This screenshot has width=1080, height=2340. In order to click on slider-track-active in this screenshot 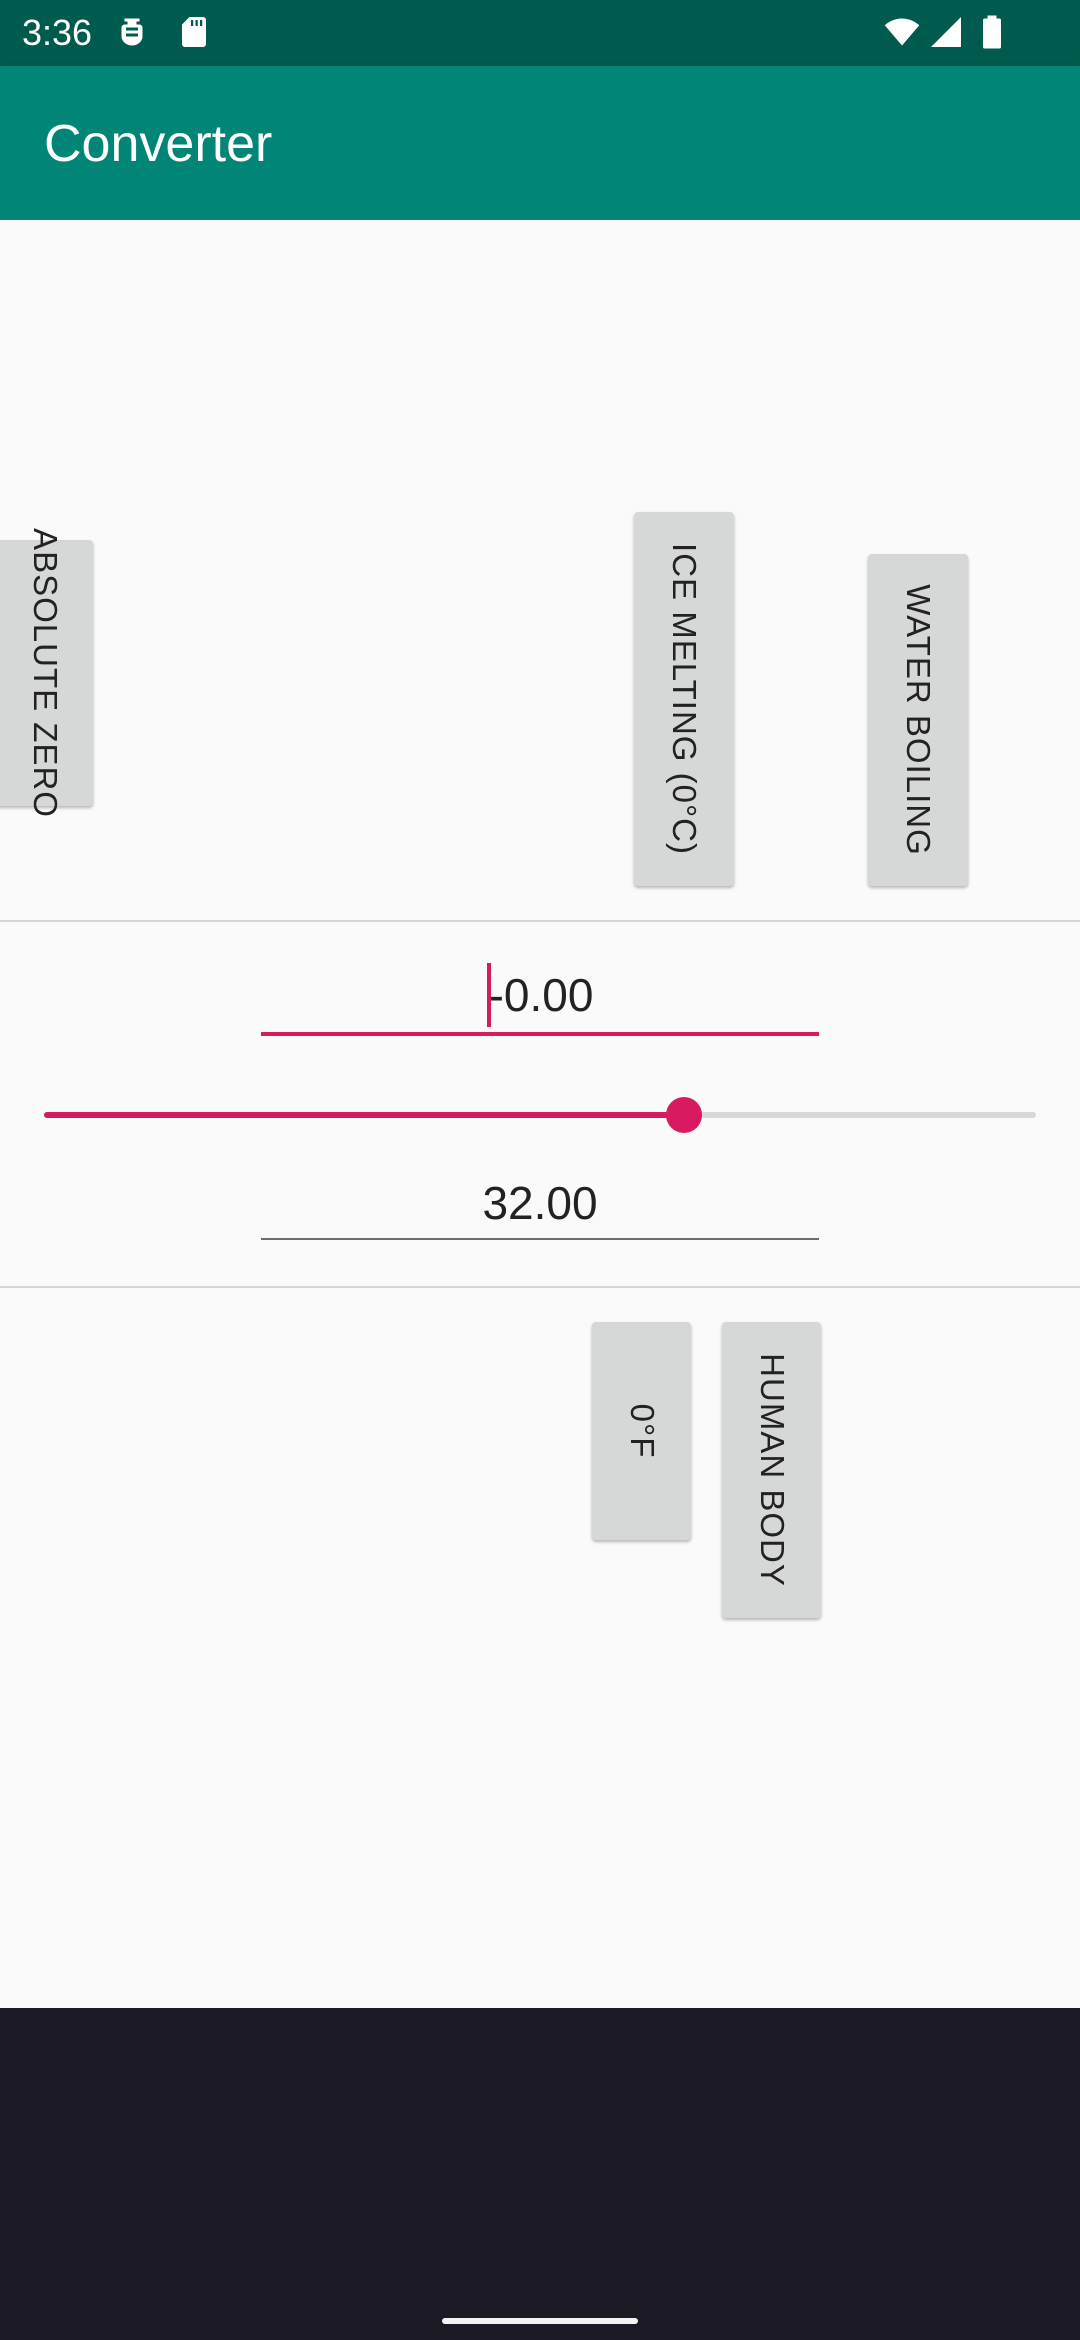, I will do `click(364, 1115)`.